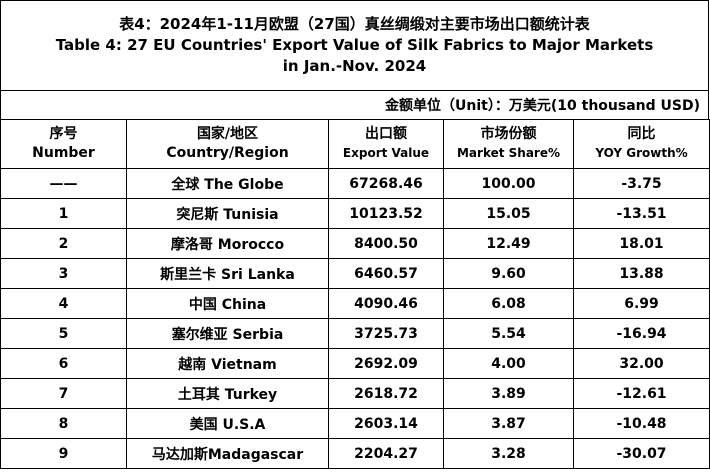 The width and height of the screenshot is (710, 476). I want to click on table-row: 7 土耳其 Turkey 2618.72 3.89 -12.61, so click(355, 393).